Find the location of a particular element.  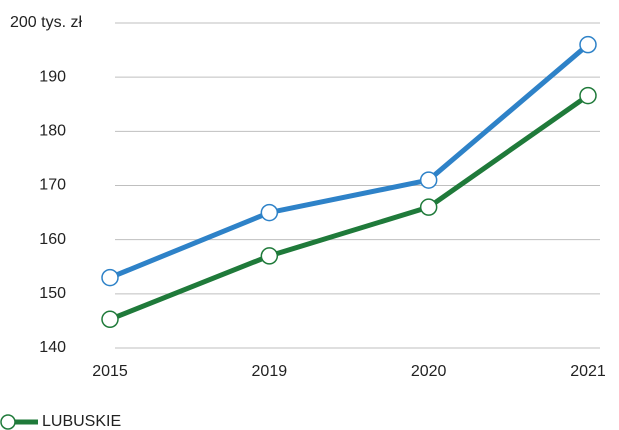

y-tick-label: 180 is located at coordinates (52, 131).